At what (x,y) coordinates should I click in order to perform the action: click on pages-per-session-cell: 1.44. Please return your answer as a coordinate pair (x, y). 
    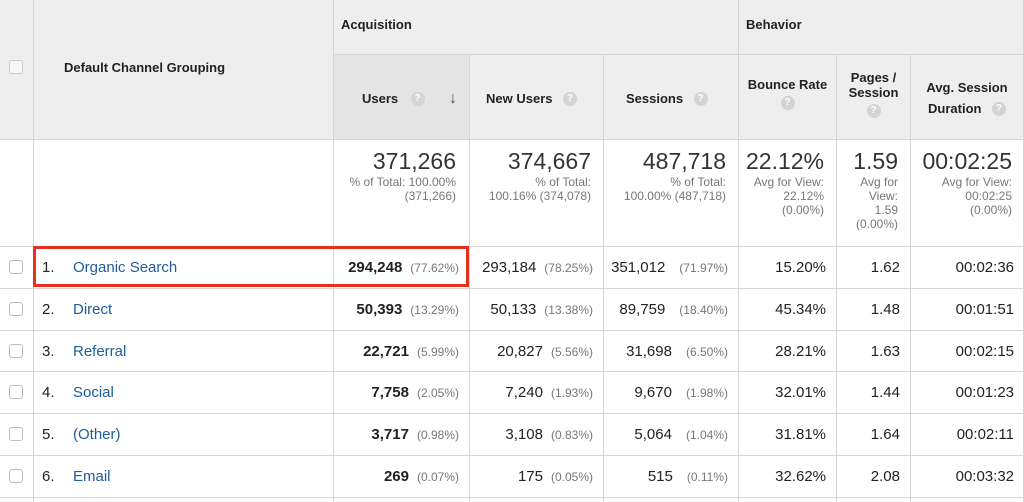
    Looking at the image, I should click on (885, 392).